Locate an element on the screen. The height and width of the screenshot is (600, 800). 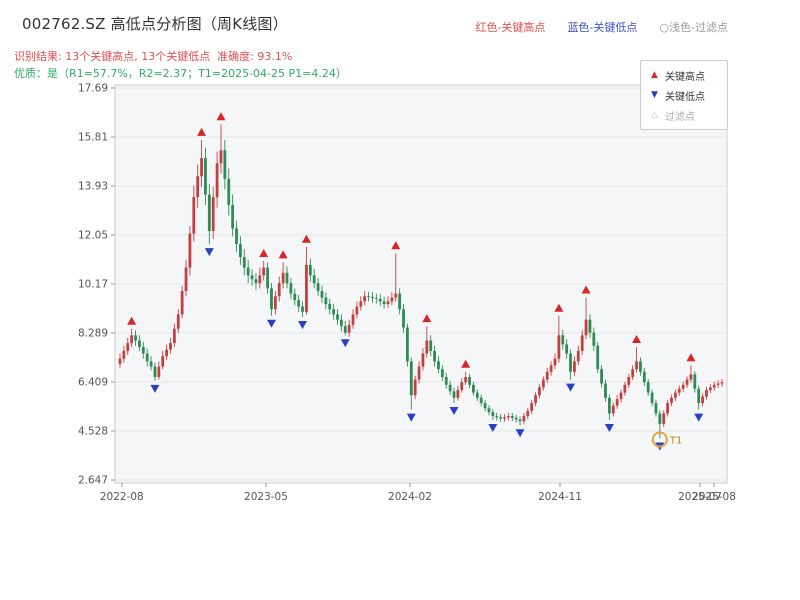
page-title: 002762.SZ 高低点分析图（周K线图） is located at coordinates (155, 24).